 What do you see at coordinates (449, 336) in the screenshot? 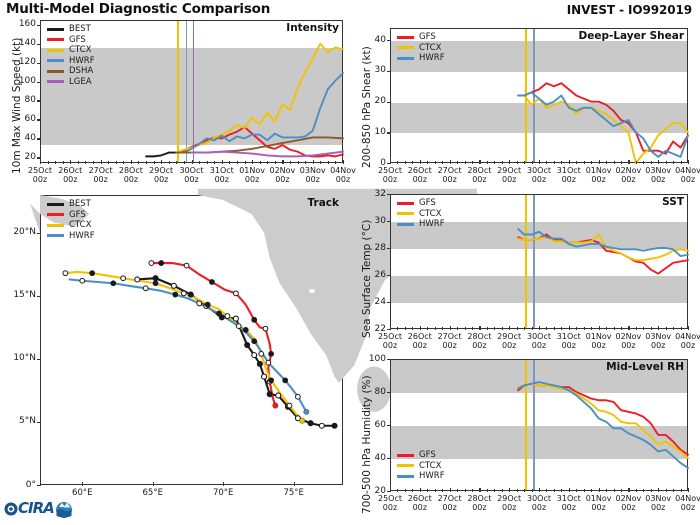
I see `x-tick-date: 27Oct` at bounding box center [449, 336].